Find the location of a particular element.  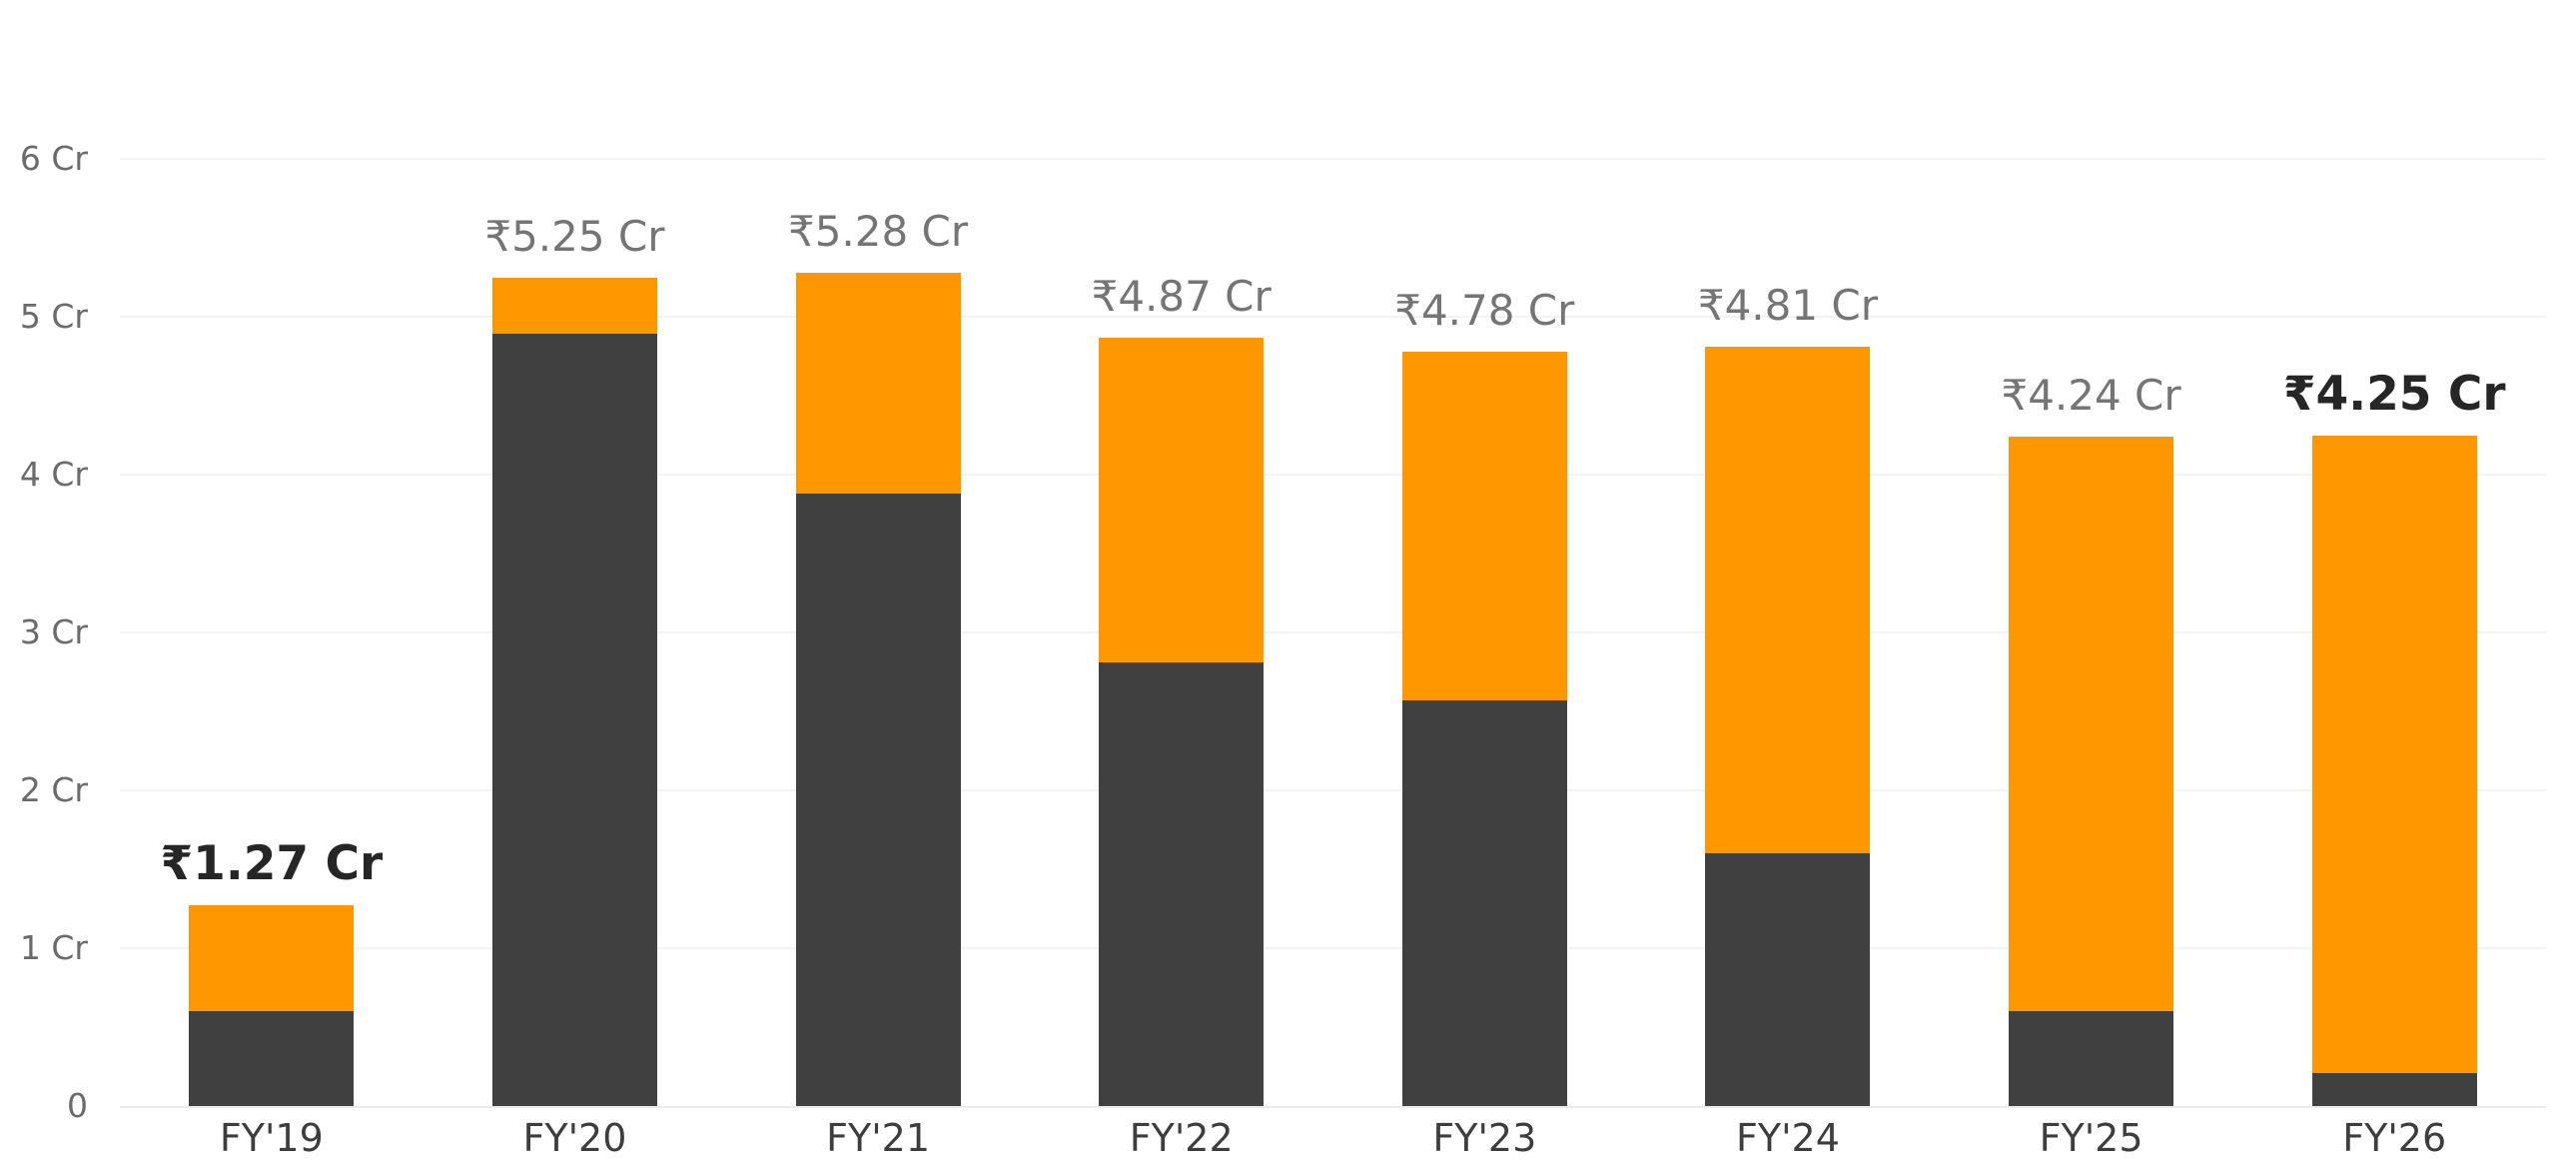

chart-column: ₹4.78 Cr FY'23 is located at coordinates (1485, 580).